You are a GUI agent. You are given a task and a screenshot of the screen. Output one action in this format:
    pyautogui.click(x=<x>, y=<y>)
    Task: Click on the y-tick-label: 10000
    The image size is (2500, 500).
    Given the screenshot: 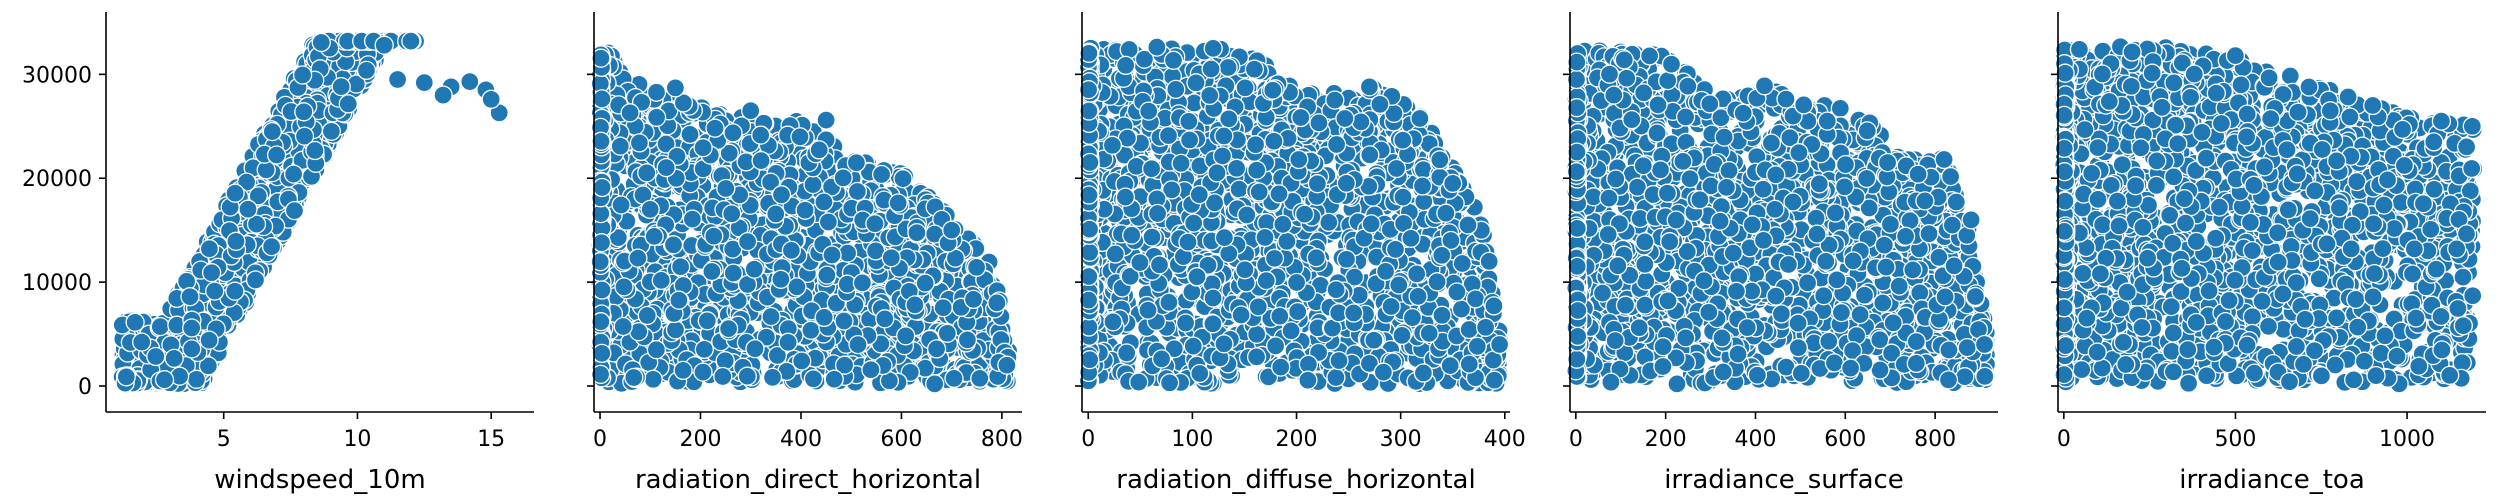 What is the action you would take?
    pyautogui.click(x=57, y=283)
    